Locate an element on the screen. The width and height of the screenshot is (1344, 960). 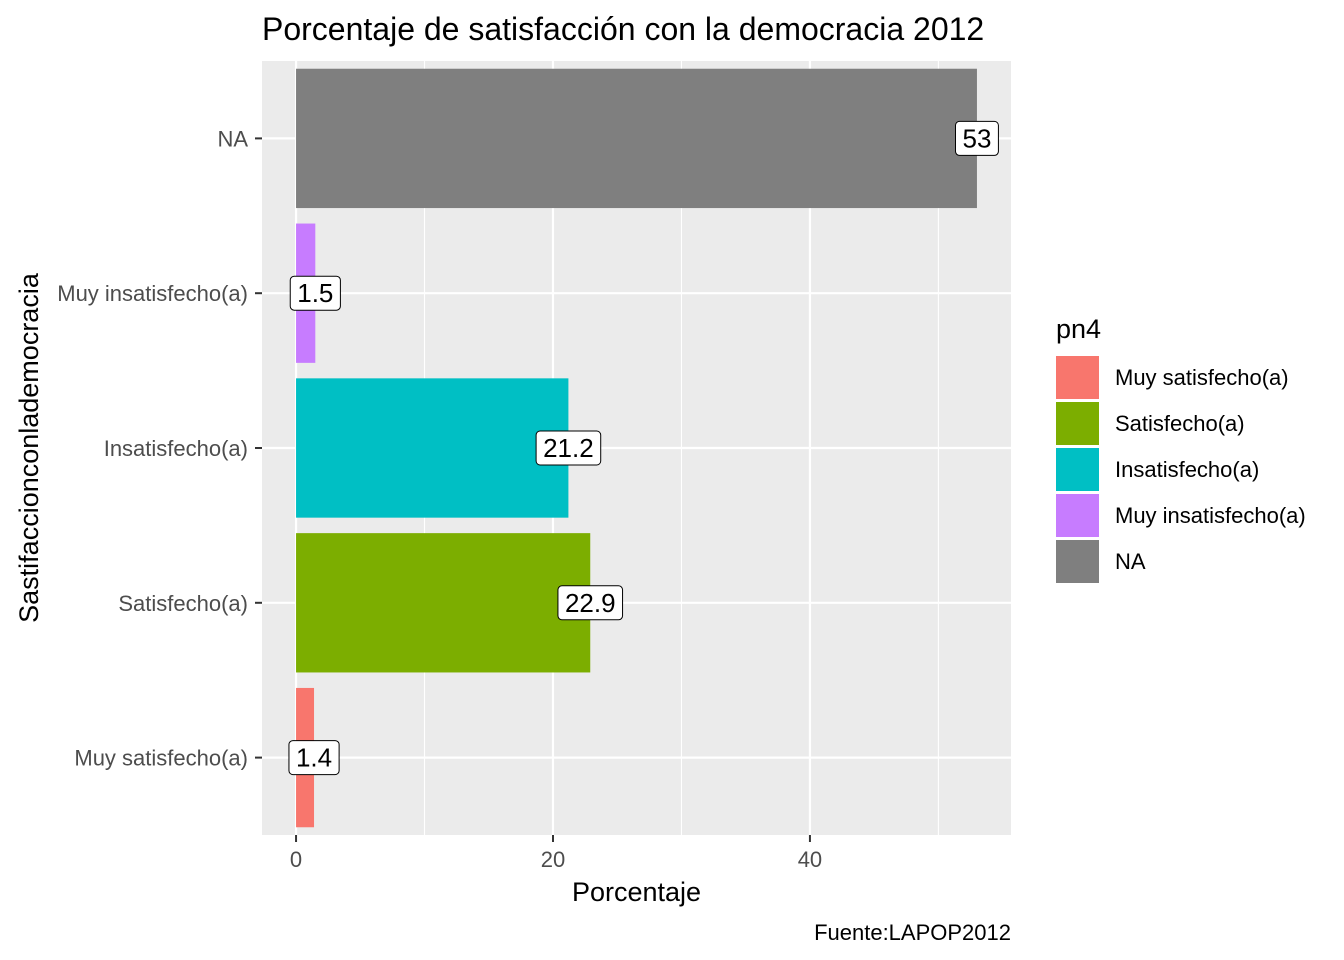
y-axis-title: Sastifaccionconlademocracia is located at coordinates (29, 447).